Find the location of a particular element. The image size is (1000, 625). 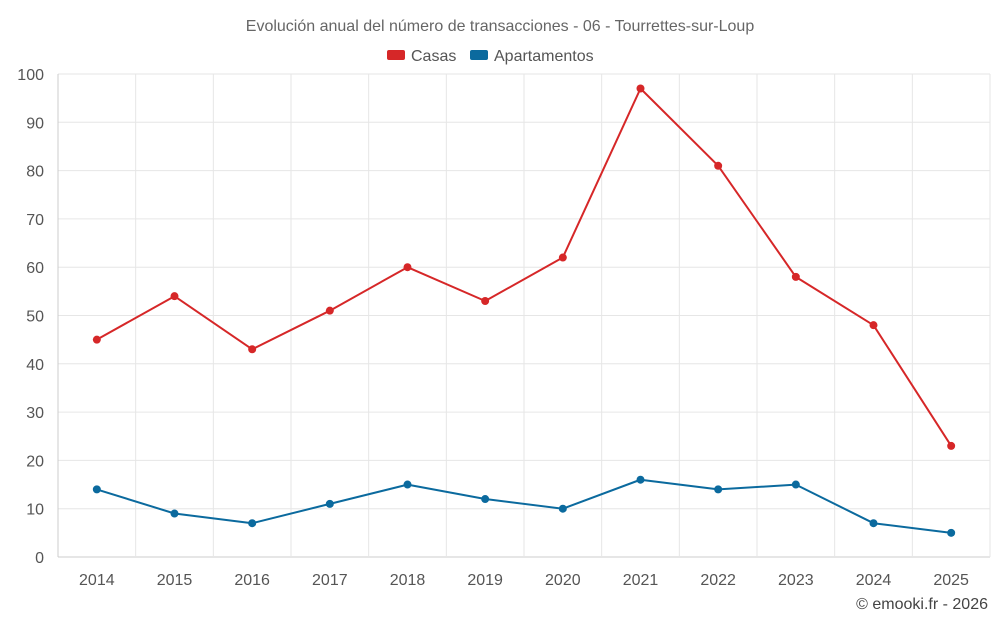

legend: Casas Apartamentos is located at coordinates (490, 56).